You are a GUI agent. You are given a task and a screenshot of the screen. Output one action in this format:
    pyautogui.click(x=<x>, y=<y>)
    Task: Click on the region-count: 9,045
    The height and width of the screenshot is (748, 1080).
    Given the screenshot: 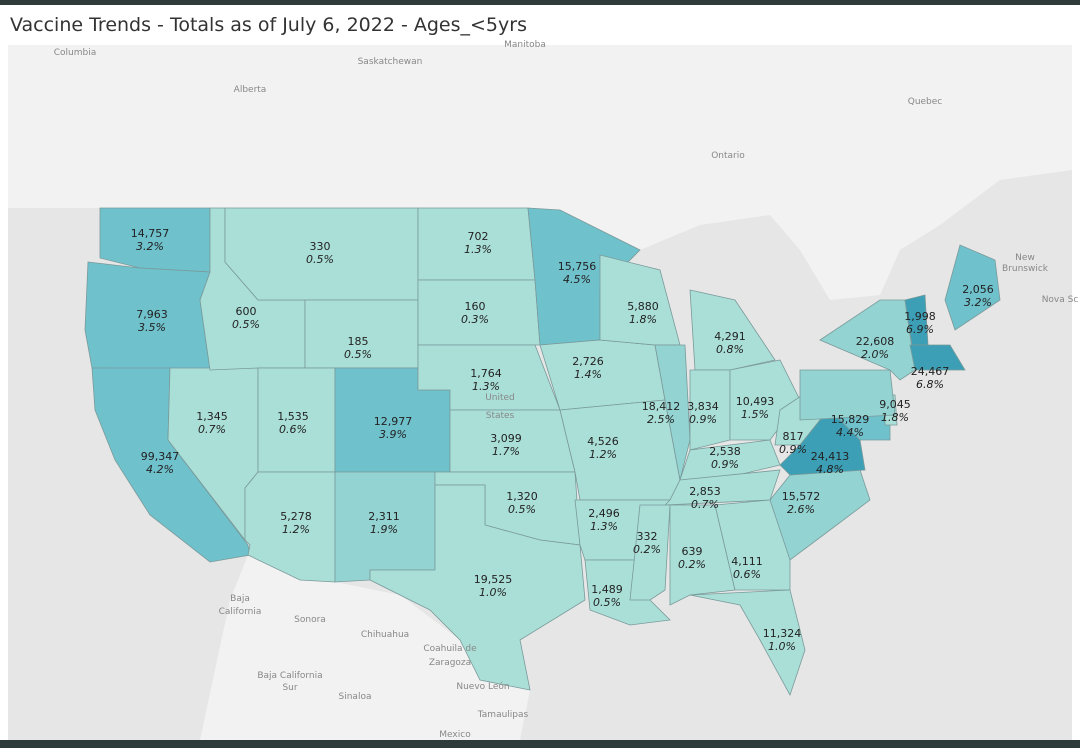 What is the action you would take?
    pyautogui.click(x=895, y=404)
    